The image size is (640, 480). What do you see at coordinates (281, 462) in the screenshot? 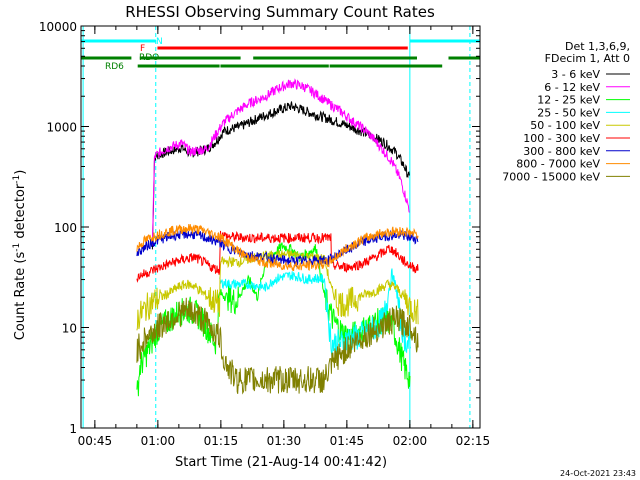
I see `x-axis-label: Start Time (21-Aug-14 00:41:42)` at bounding box center [281, 462].